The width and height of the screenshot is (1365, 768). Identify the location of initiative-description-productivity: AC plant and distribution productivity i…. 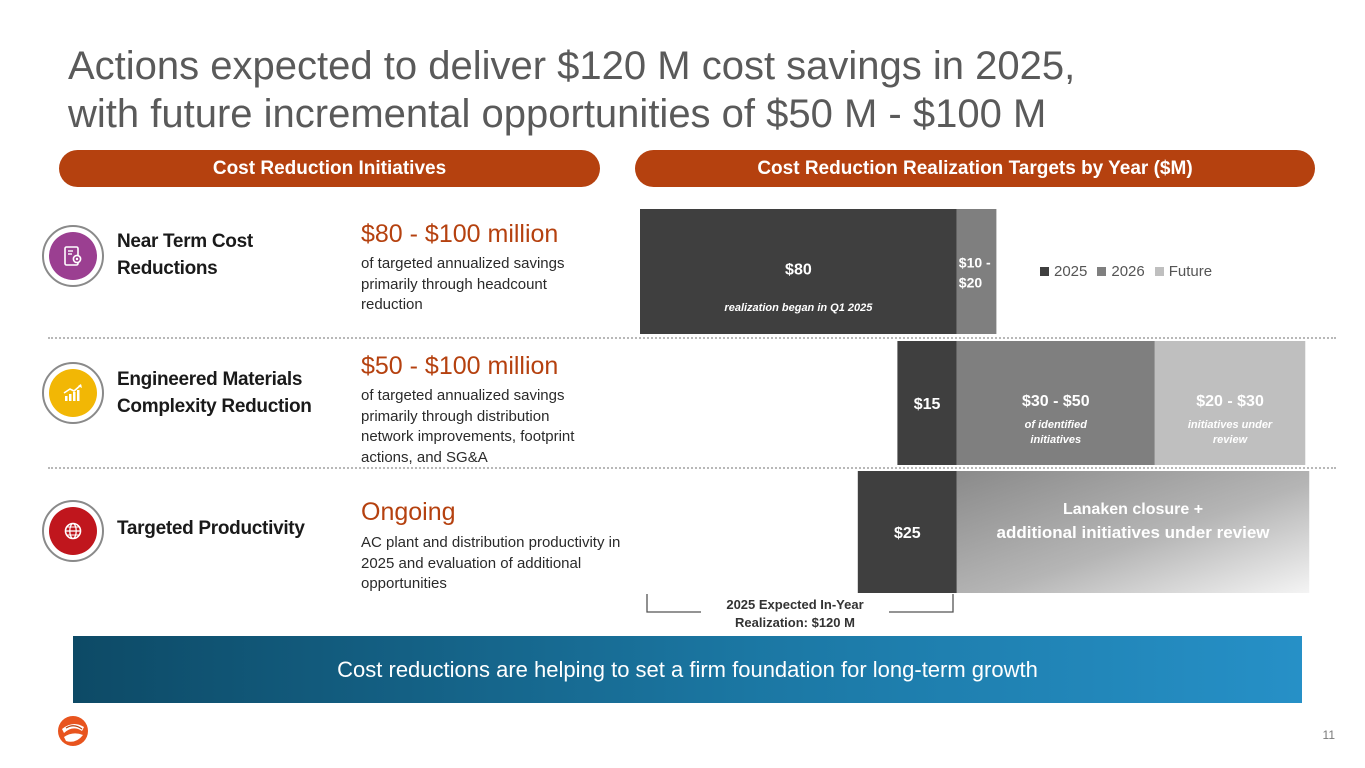
(491, 563).